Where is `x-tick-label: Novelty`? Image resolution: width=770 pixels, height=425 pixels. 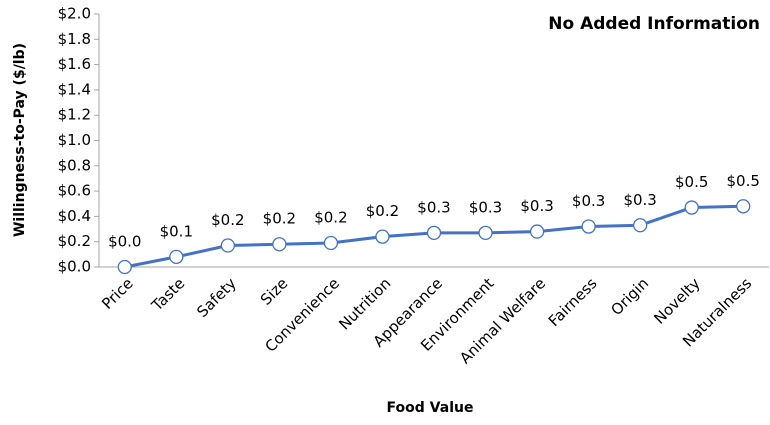 x-tick-label: Novelty is located at coordinates (676, 300).